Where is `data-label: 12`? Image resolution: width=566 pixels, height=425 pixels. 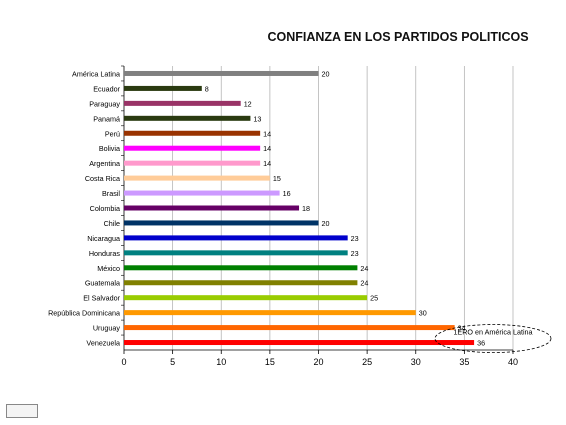 data-label: 12 is located at coordinates (248, 103).